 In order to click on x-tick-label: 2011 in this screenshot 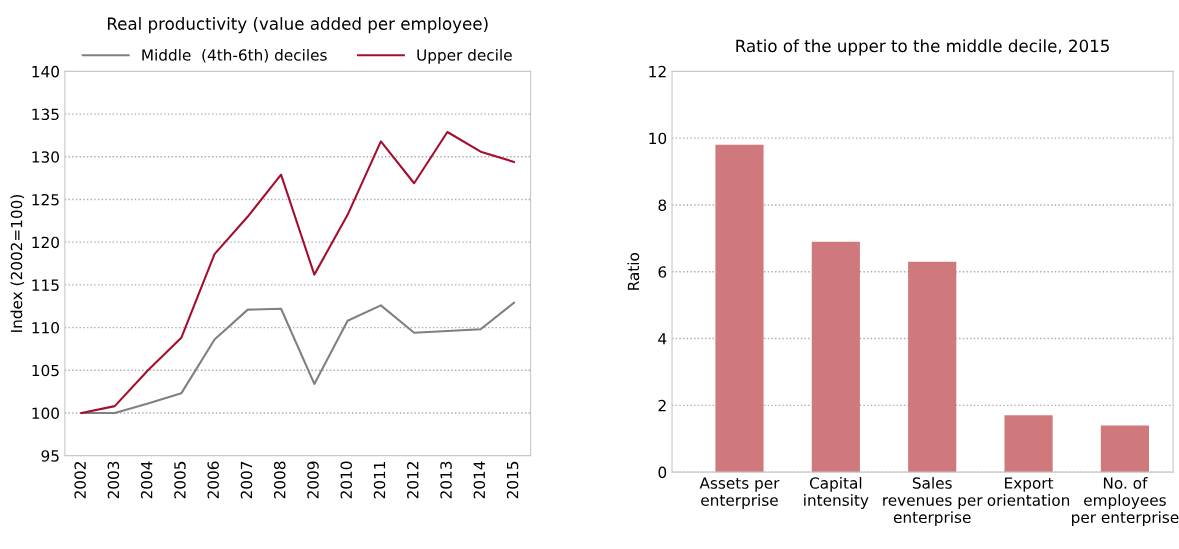, I will do `click(379, 480)`.